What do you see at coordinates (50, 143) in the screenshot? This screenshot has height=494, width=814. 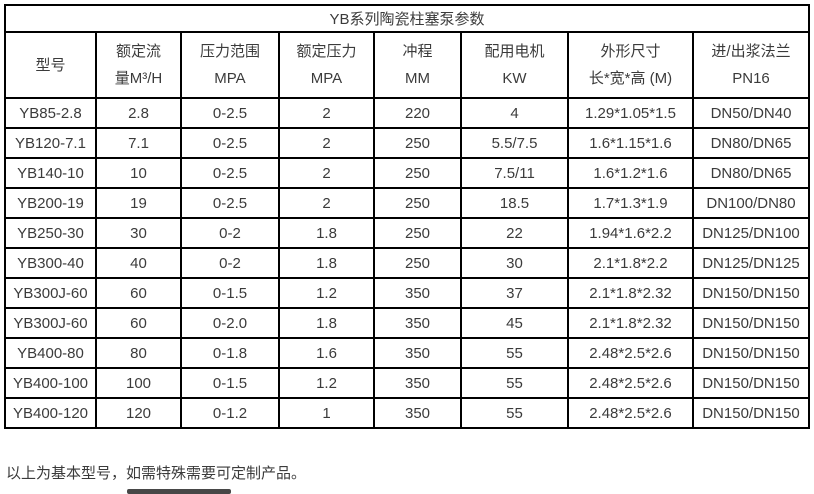 I see `model-cell: YB120-7.1` at bounding box center [50, 143].